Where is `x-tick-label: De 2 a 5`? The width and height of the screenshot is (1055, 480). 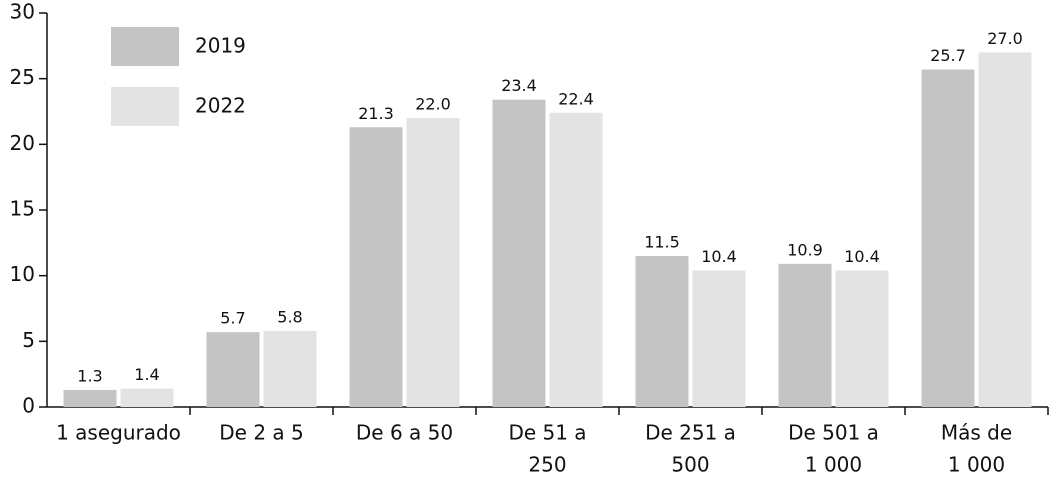 x-tick-label: De 2 a 5 is located at coordinates (261, 433).